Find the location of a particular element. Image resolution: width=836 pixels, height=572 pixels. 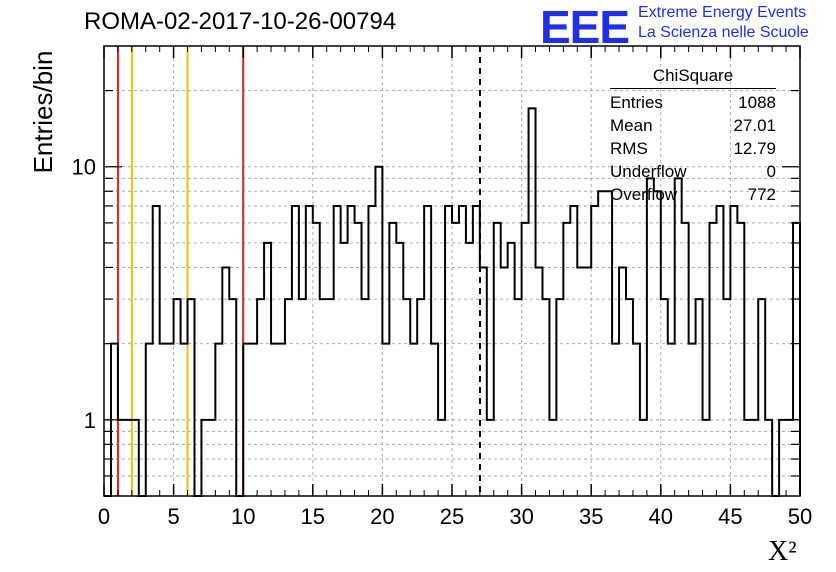

stats-label: RMS is located at coordinates (629, 148).